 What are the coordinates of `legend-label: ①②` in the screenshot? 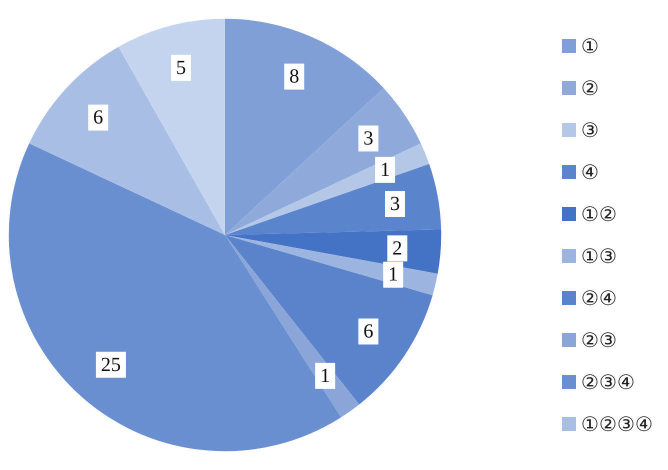 It's located at (599, 214).